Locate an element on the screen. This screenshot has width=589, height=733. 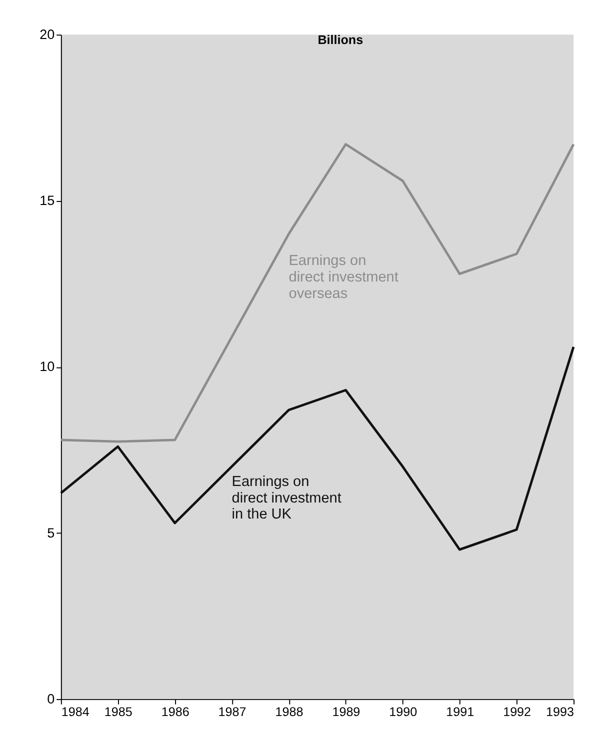
y-tick-label: 0 is located at coordinates (51, 698).